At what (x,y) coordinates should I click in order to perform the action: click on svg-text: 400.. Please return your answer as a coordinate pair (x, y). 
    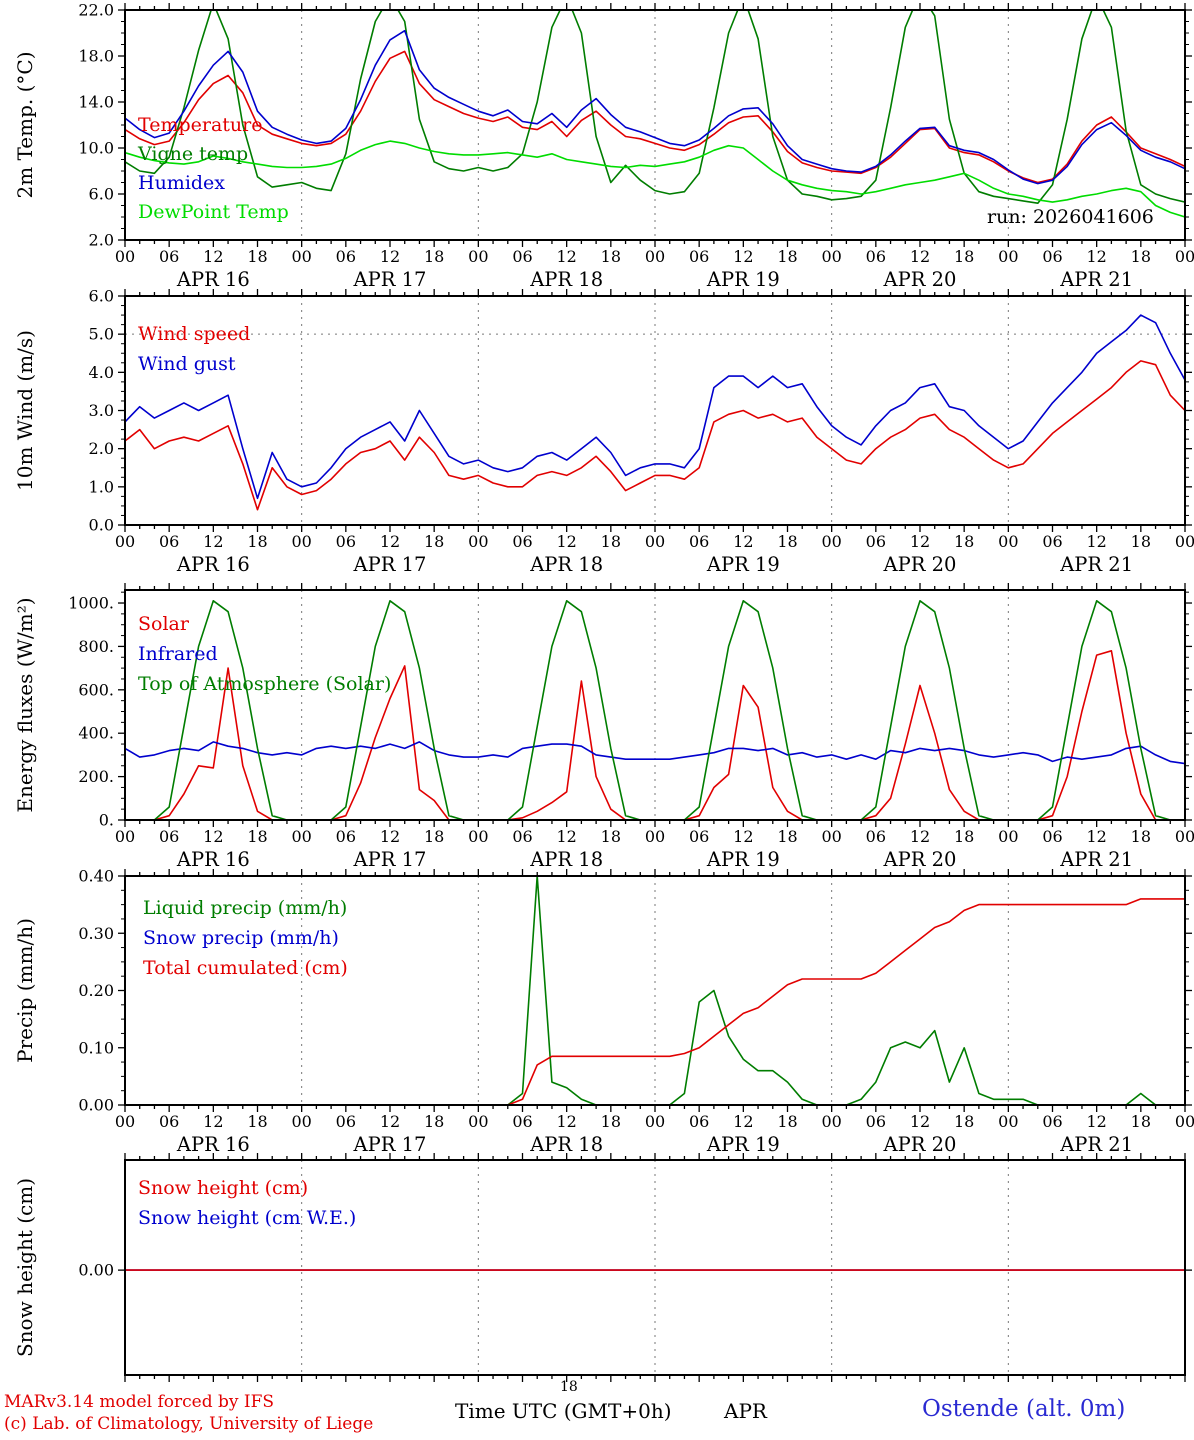
    Looking at the image, I should click on (96, 733).